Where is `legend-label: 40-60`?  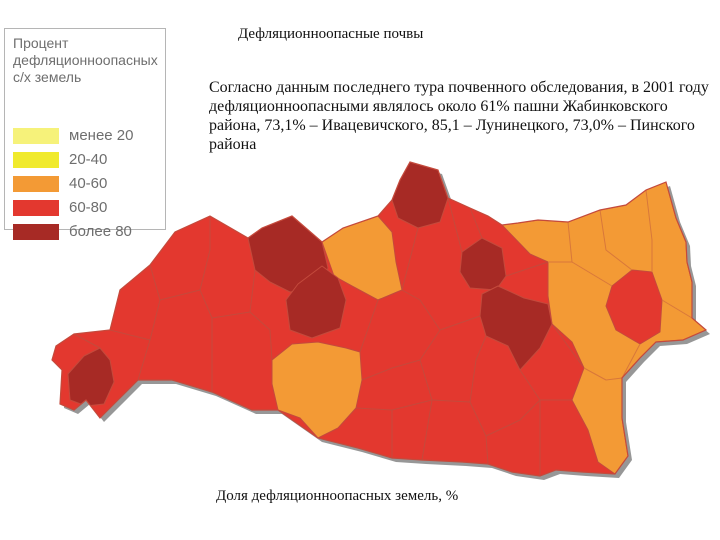
legend-label: 40-60 is located at coordinates (88, 183).